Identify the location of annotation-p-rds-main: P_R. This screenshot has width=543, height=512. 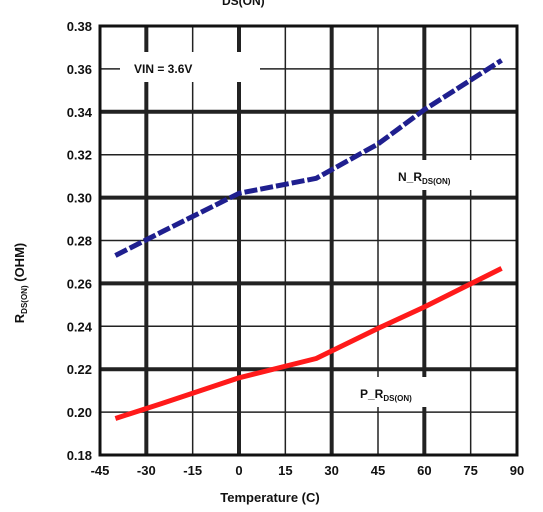
(372, 394).